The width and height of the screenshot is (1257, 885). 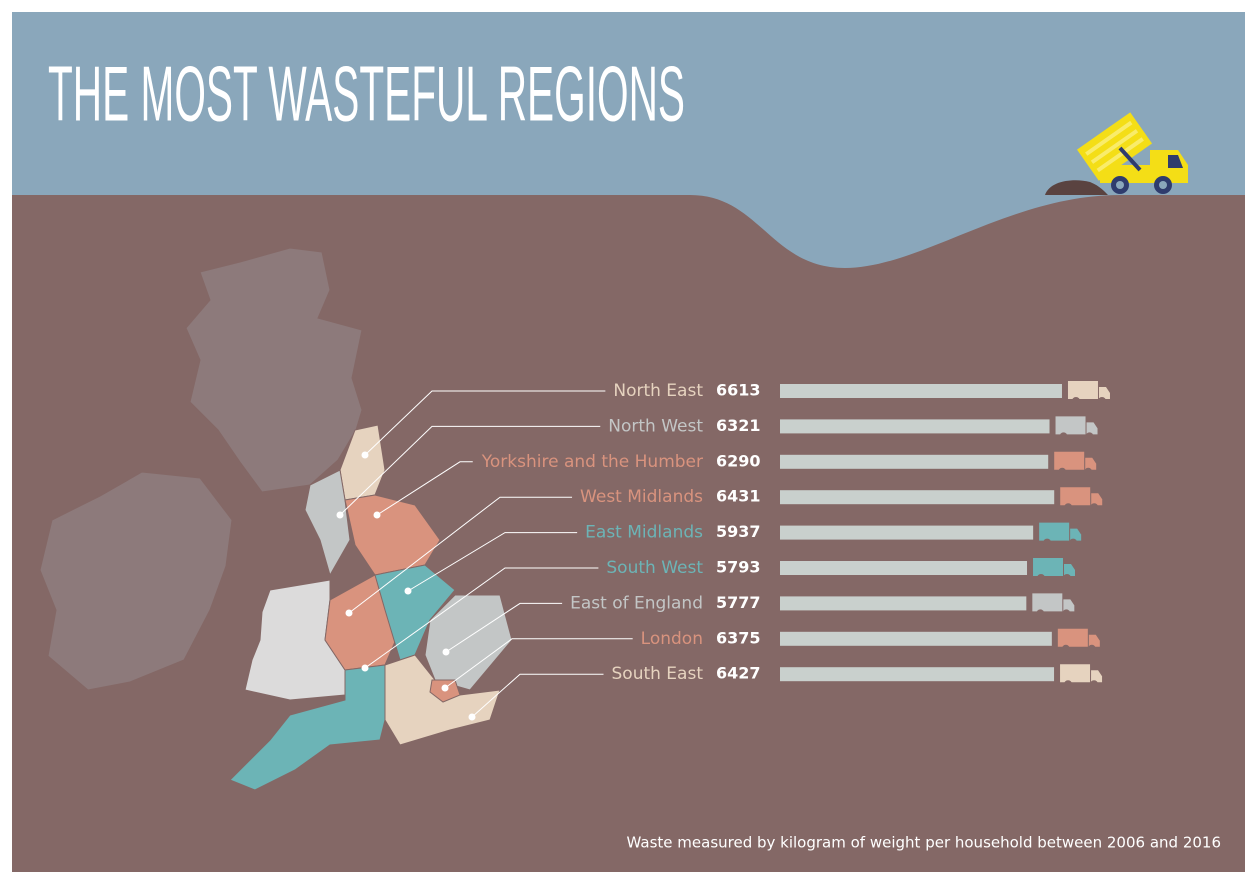 I want to click on region-label: South West, so click(x=654, y=568).